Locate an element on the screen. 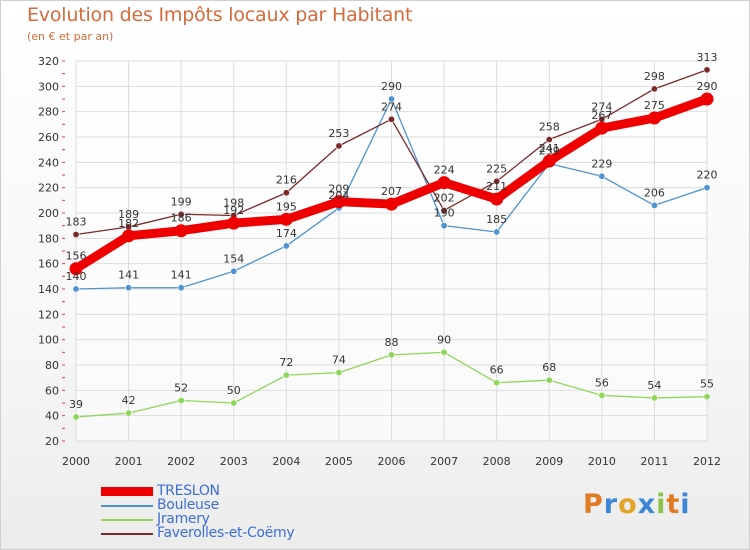  chart-title: Evolution des Impôts locaux par Habitant is located at coordinates (220, 15).